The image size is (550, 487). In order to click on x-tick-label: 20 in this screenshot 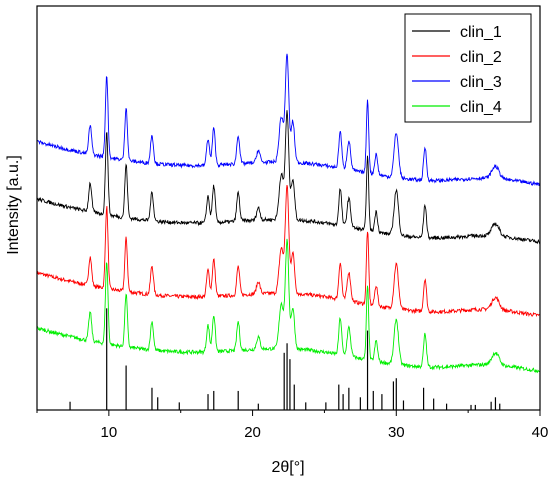, I will do `click(252, 432)`.